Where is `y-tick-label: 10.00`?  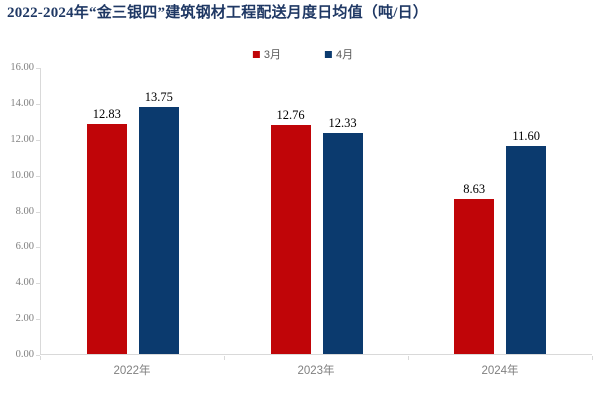
y-tick-label: 10.00 is located at coordinates (22, 175).